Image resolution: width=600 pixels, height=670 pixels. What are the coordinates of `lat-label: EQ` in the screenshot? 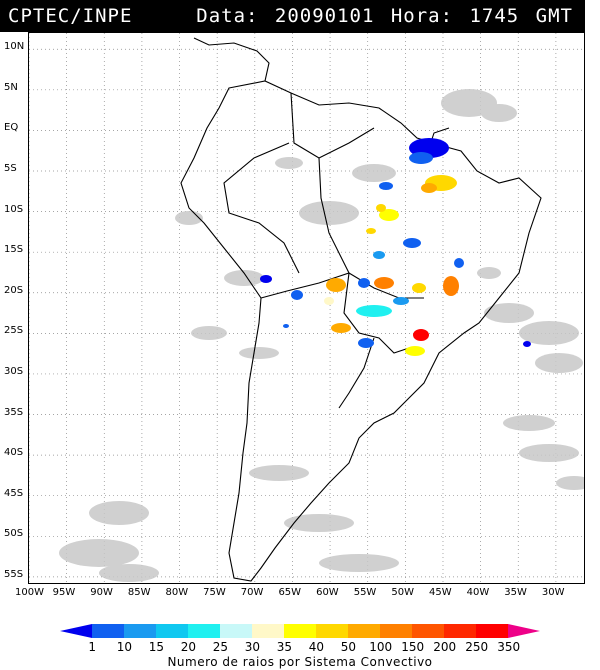 It's located at (11, 128).